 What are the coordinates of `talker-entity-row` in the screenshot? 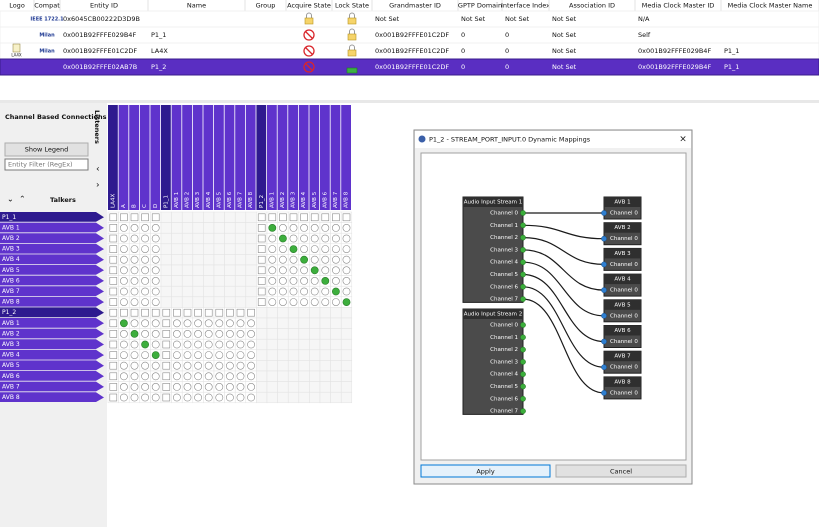 It's located at (52, 312).